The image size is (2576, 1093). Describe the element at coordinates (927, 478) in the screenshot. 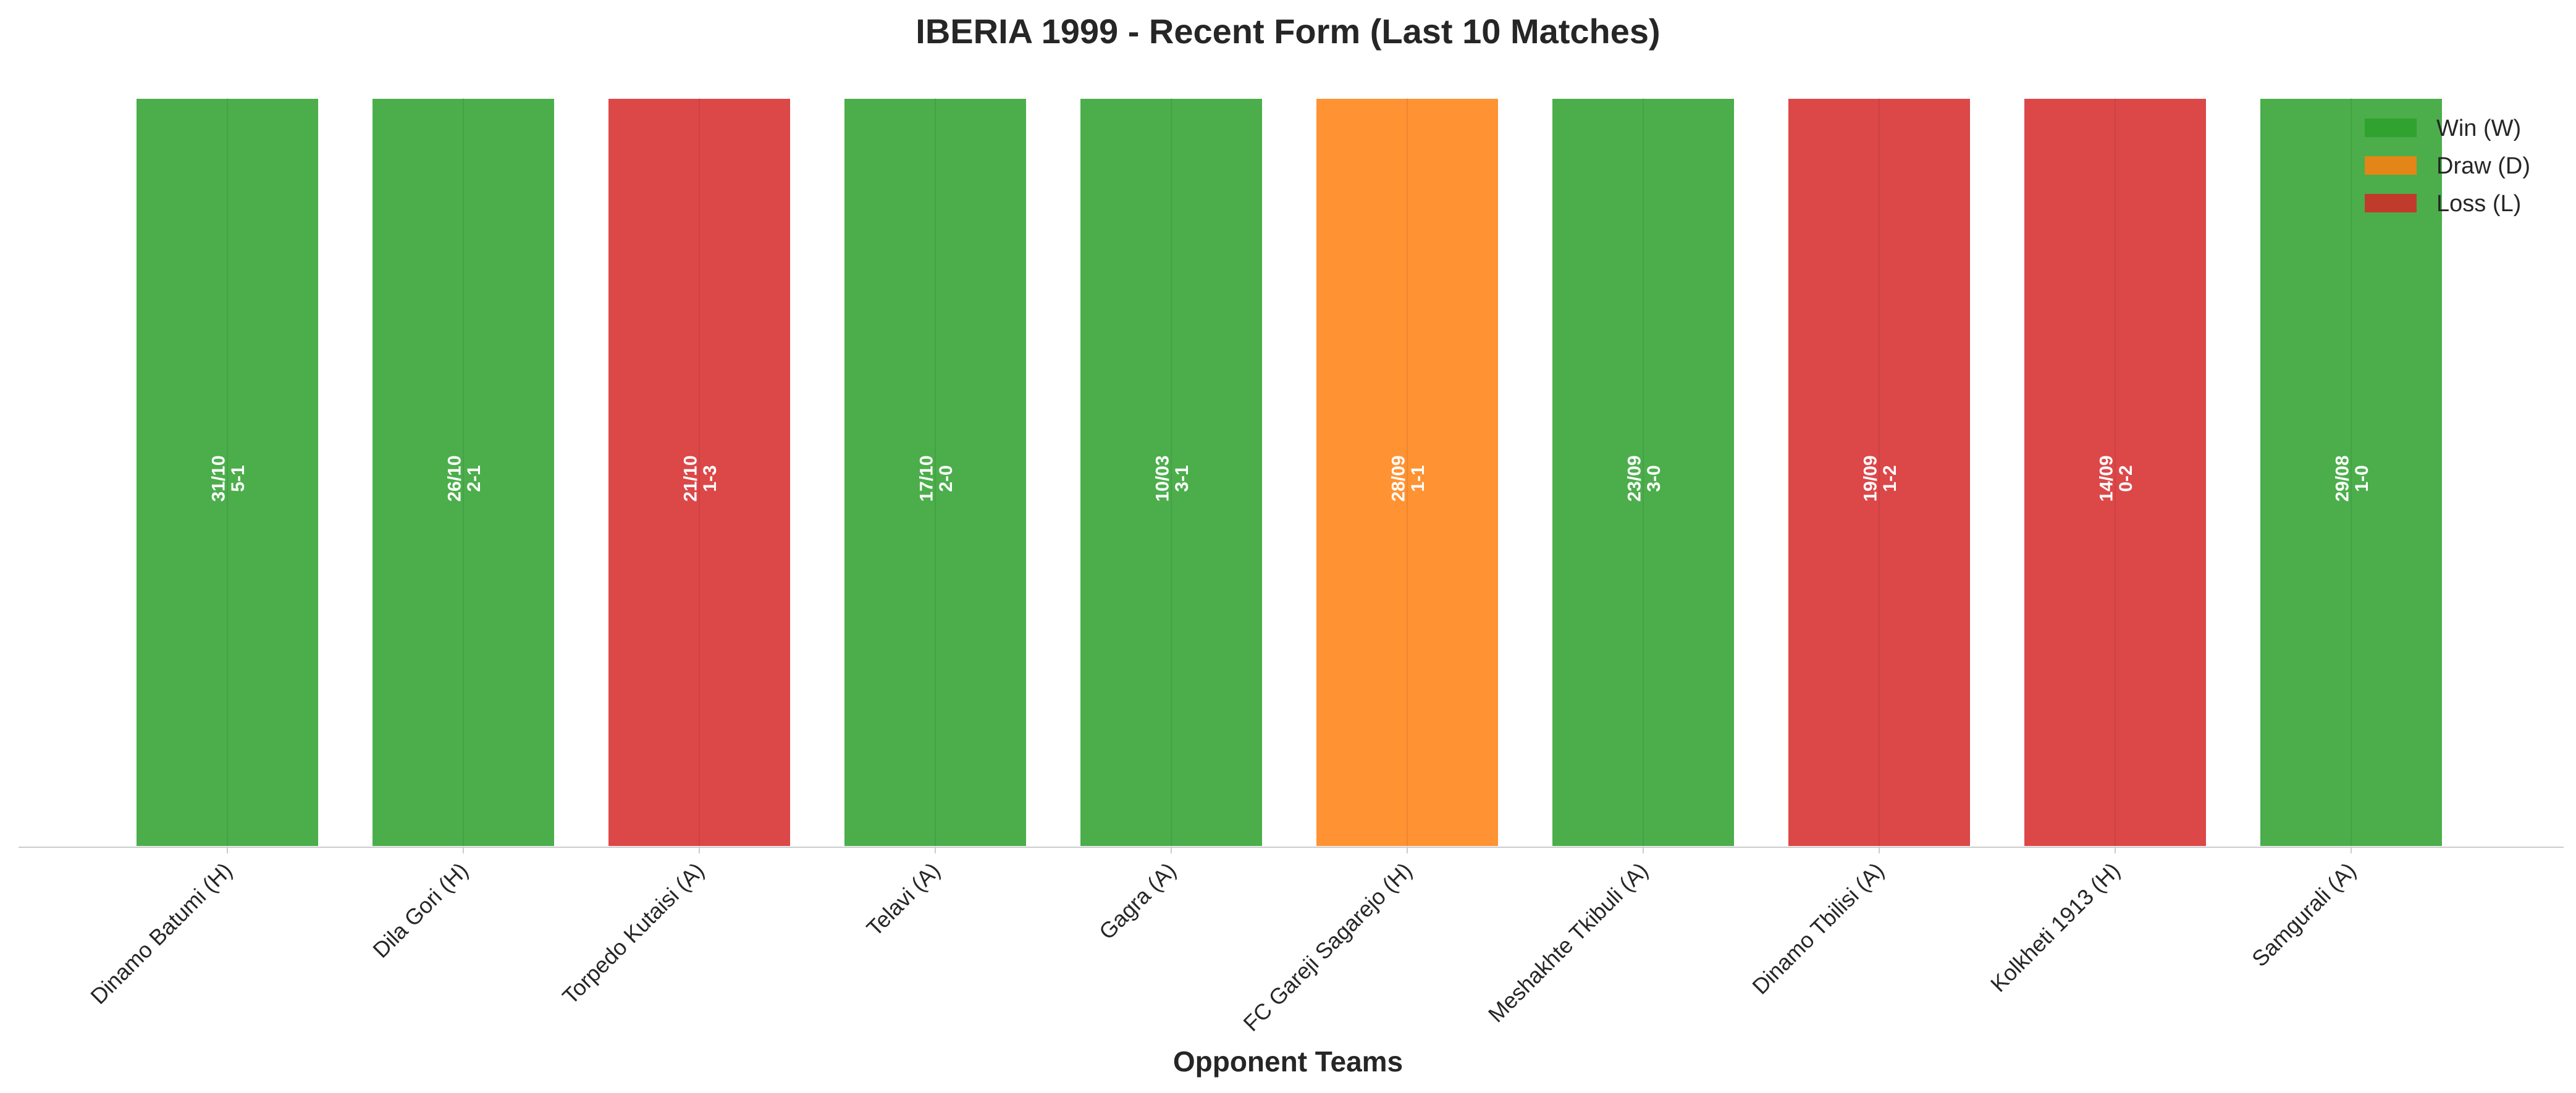

I see `bar-date-label: 17/10` at that location.